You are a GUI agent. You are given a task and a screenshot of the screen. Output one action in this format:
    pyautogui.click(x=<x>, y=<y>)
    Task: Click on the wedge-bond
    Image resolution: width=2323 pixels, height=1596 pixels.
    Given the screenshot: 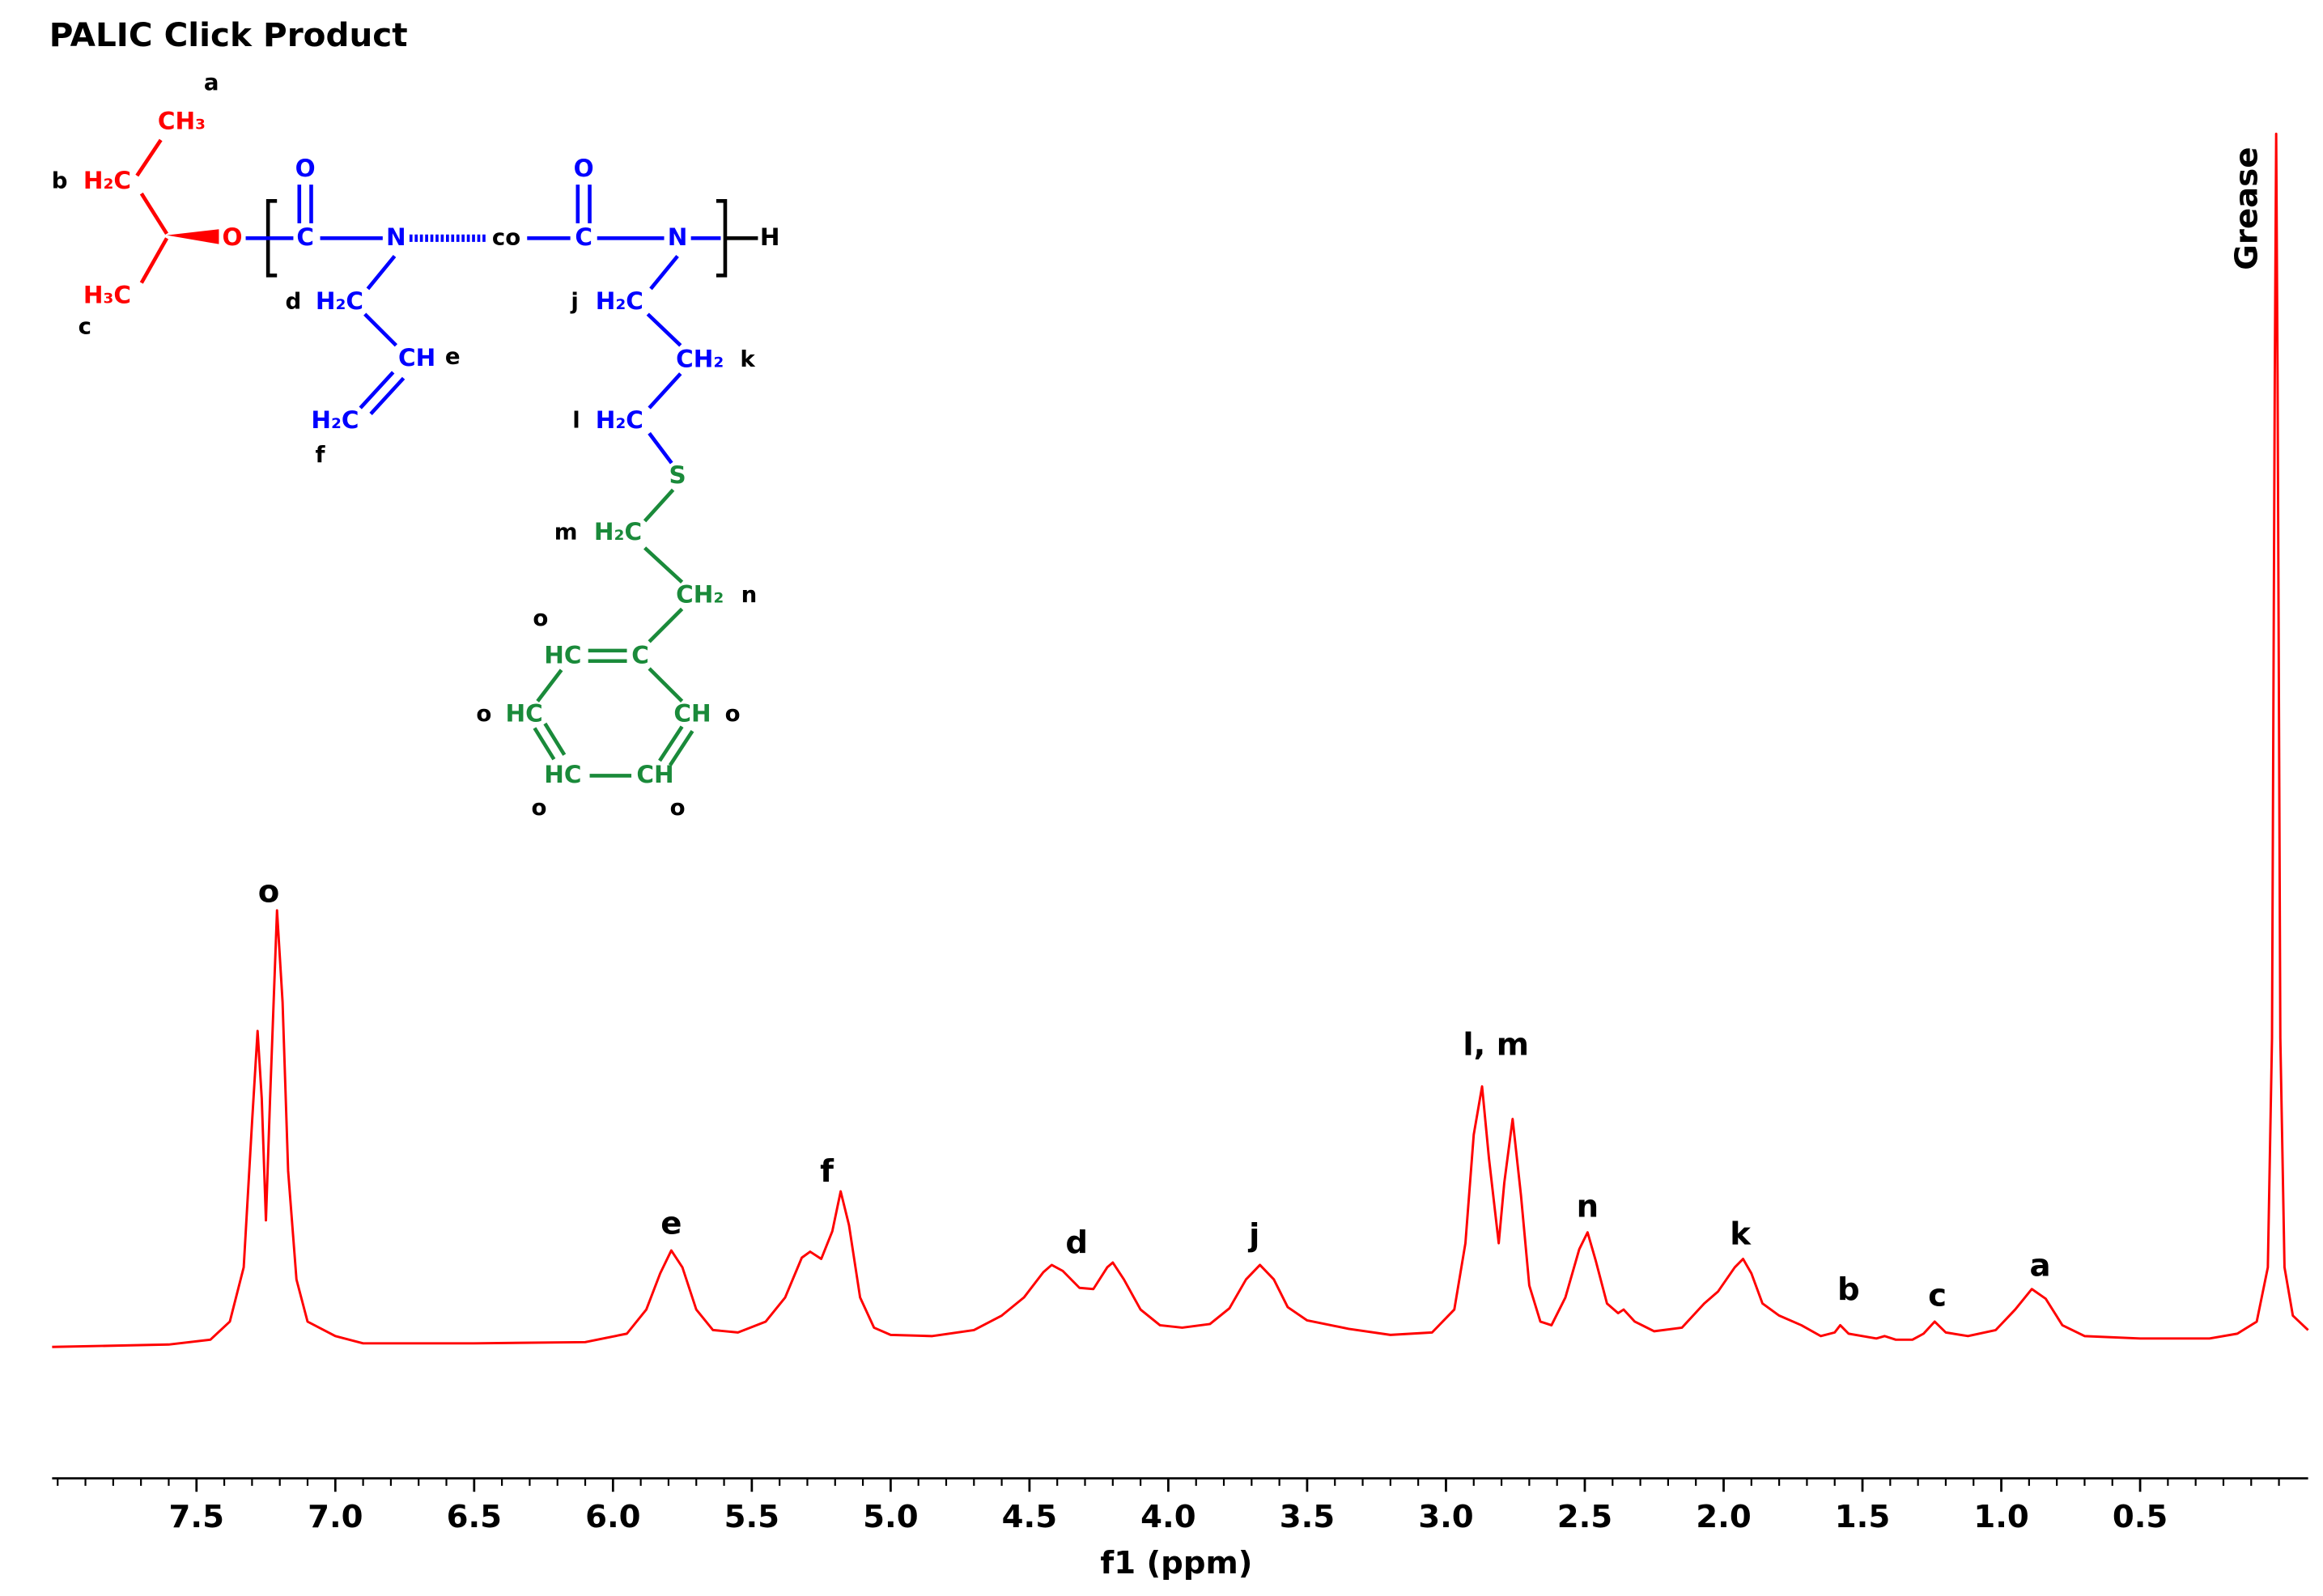 What is the action you would take?
    pyautogui.click(x=193, y=237)
    